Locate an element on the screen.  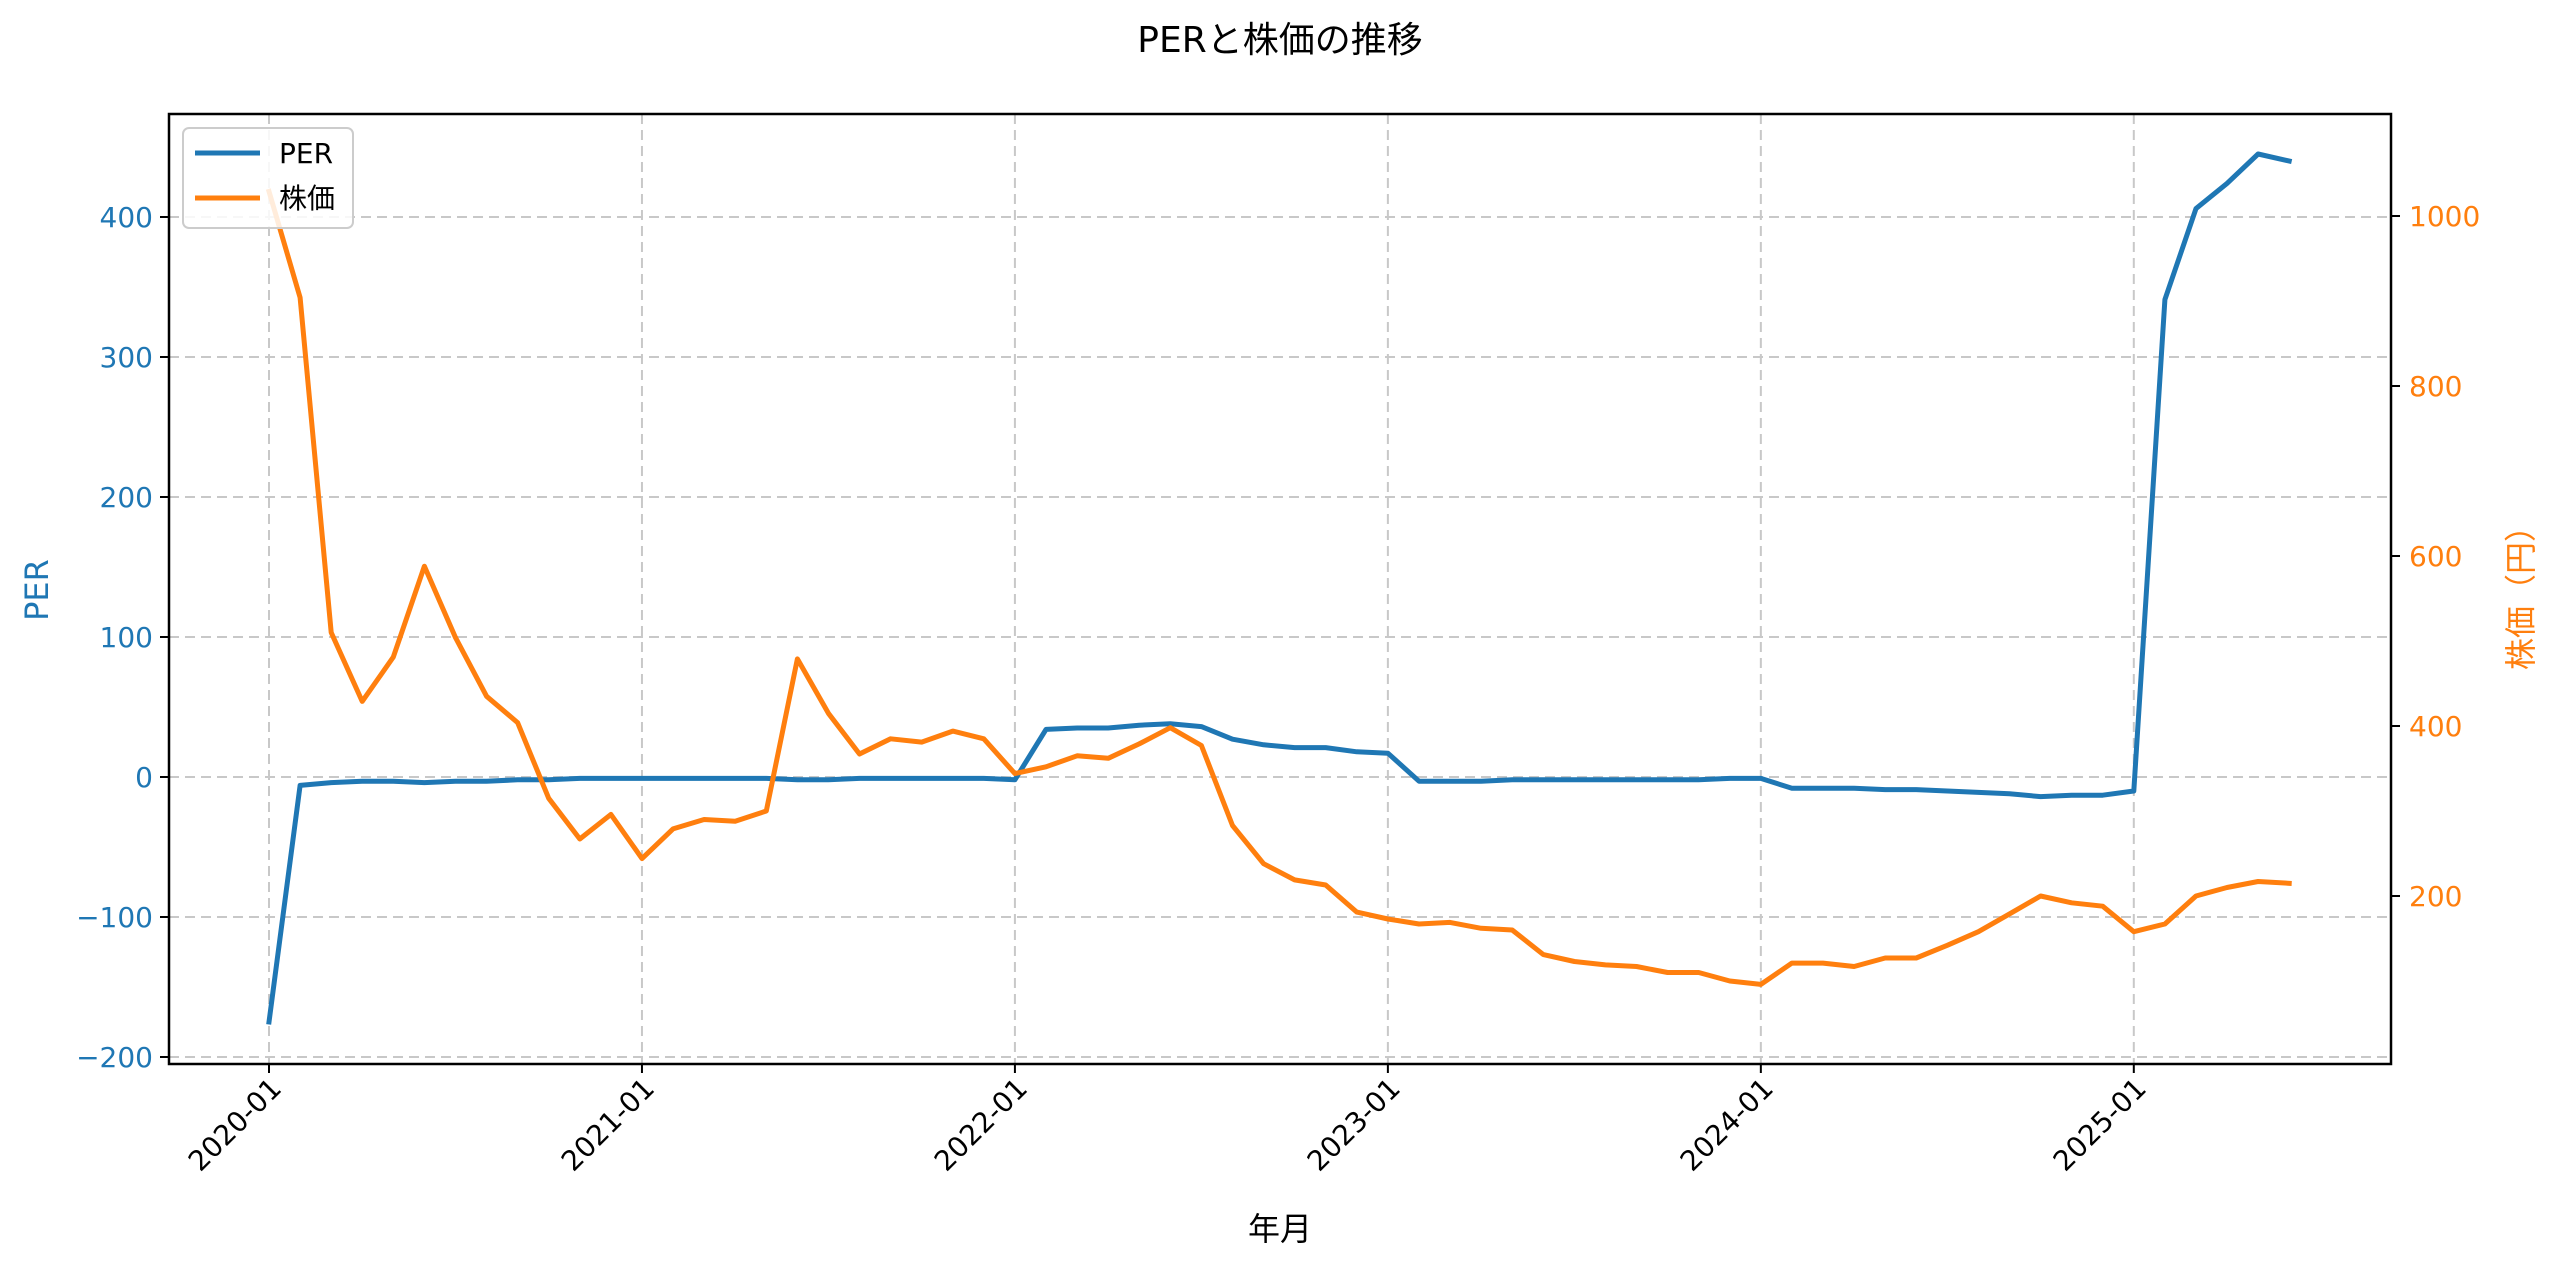
right-y-axis: 200 400 600 800 1000 is located at coordinates (2435, 556).